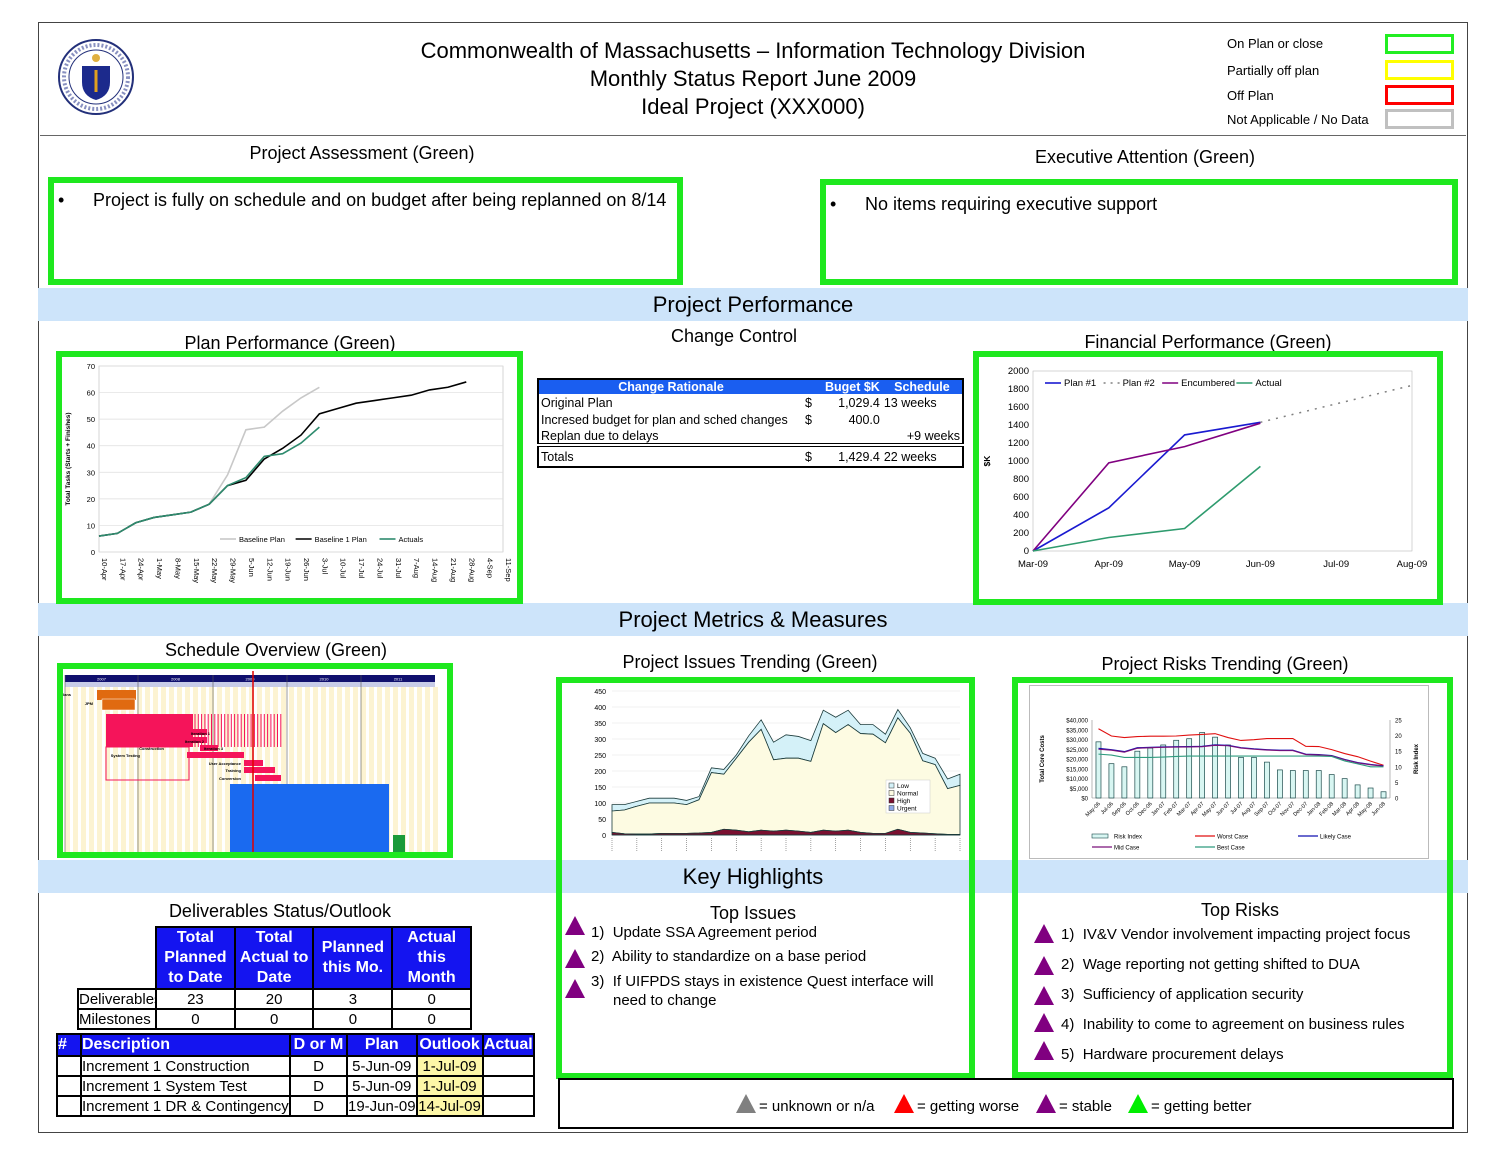 Image resolution: width=1501 pixels, height=1173 pixels. I want to click on col-planned-month: Planned this Mo., so click(353, 958).